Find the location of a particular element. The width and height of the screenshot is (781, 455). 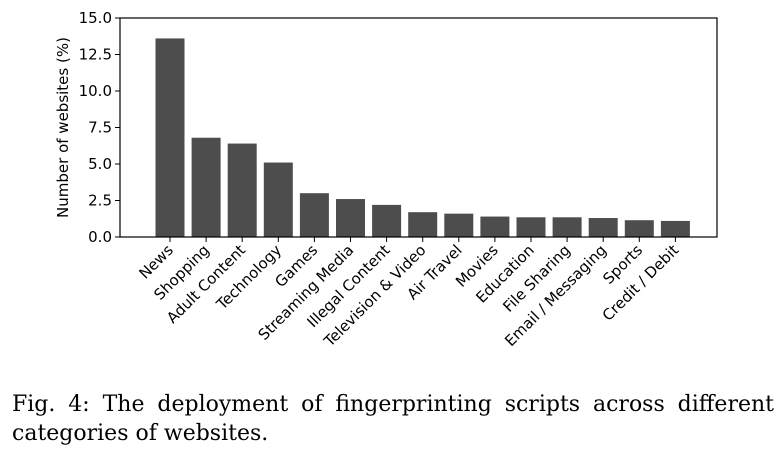

y-axis-ticks: 0.0 2.5 5.0 7.5 10.0 12.5 15.0 is located at coordinates (99, 127).